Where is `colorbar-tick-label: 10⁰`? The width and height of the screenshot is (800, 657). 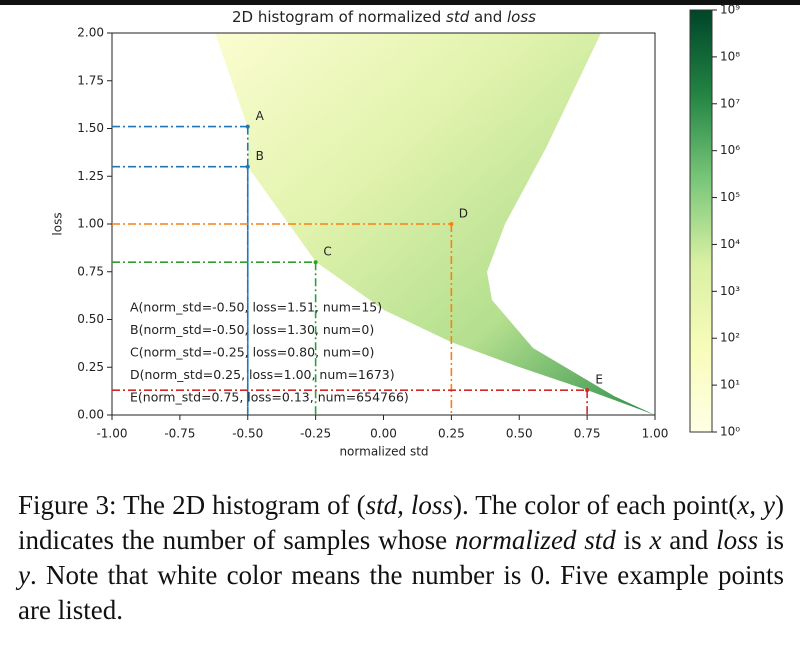 colorbar-tick-label: 10⁰ is located at coordinates (730, 432).